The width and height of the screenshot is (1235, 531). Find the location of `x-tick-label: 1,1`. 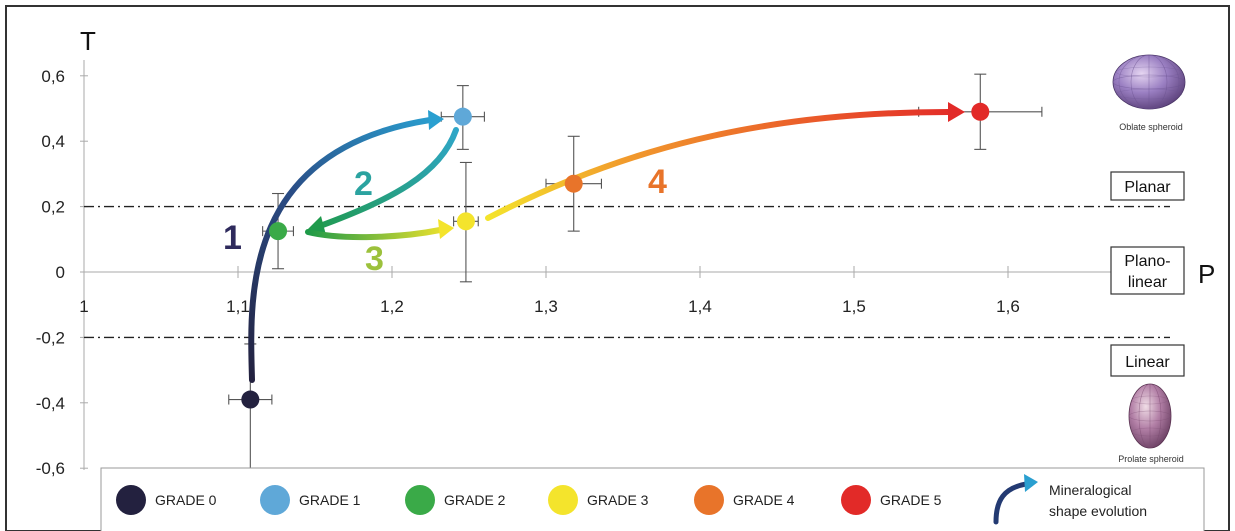

x-tick-label: 1,1 is located at coordinates (238, 306).